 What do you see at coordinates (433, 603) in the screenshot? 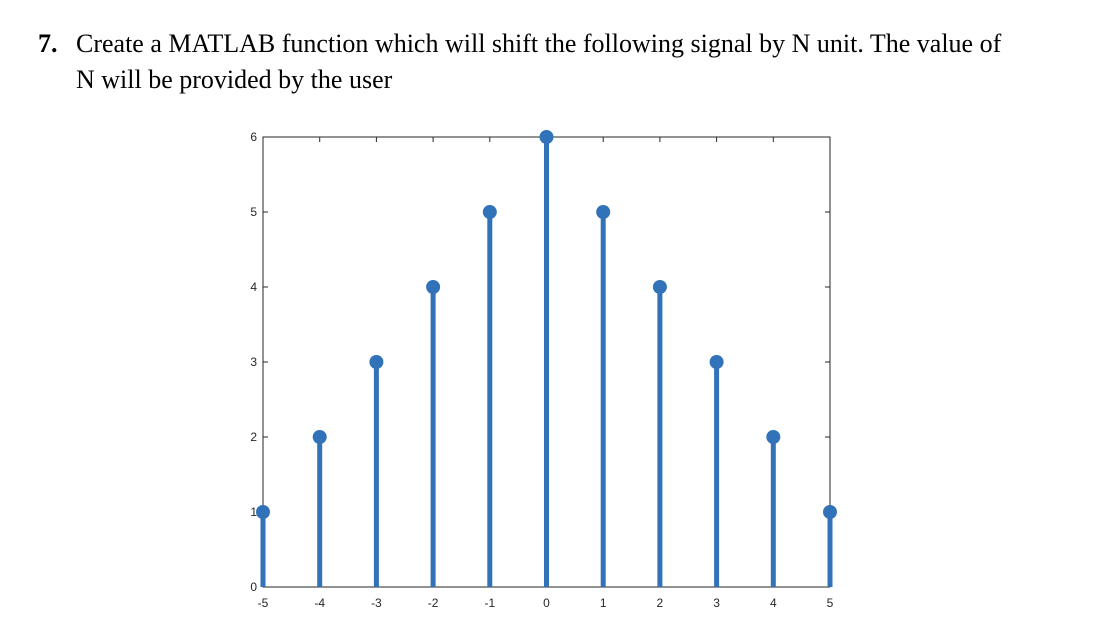
I see `x-tick-label: -2` at bounding box center [433, 603].